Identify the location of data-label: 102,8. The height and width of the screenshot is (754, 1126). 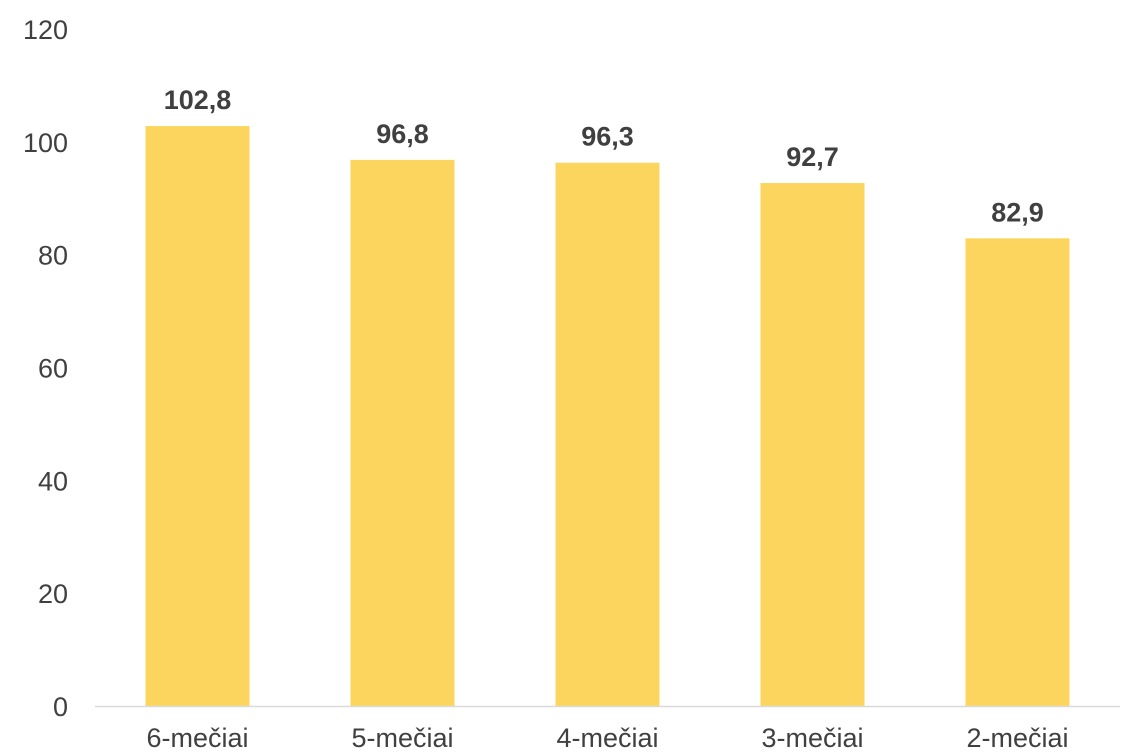
(198, 100).